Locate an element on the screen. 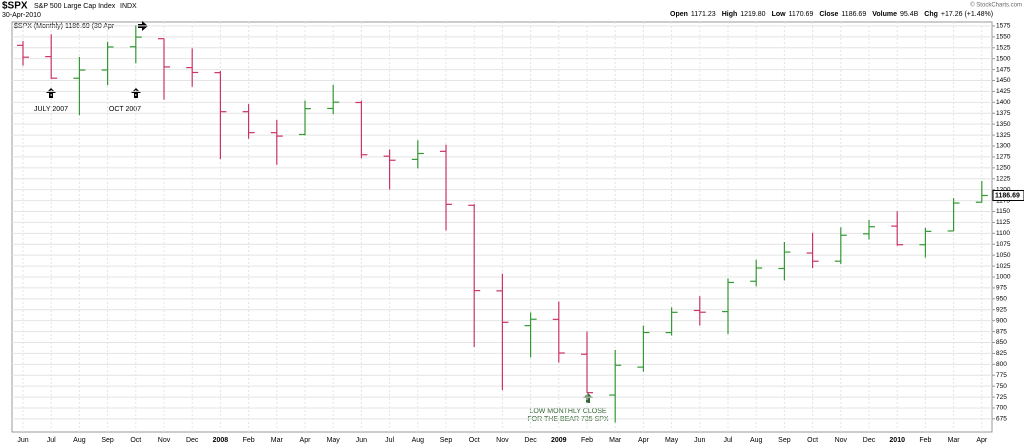  y-tick-label: 775 is located at coordinates (1001, 375).